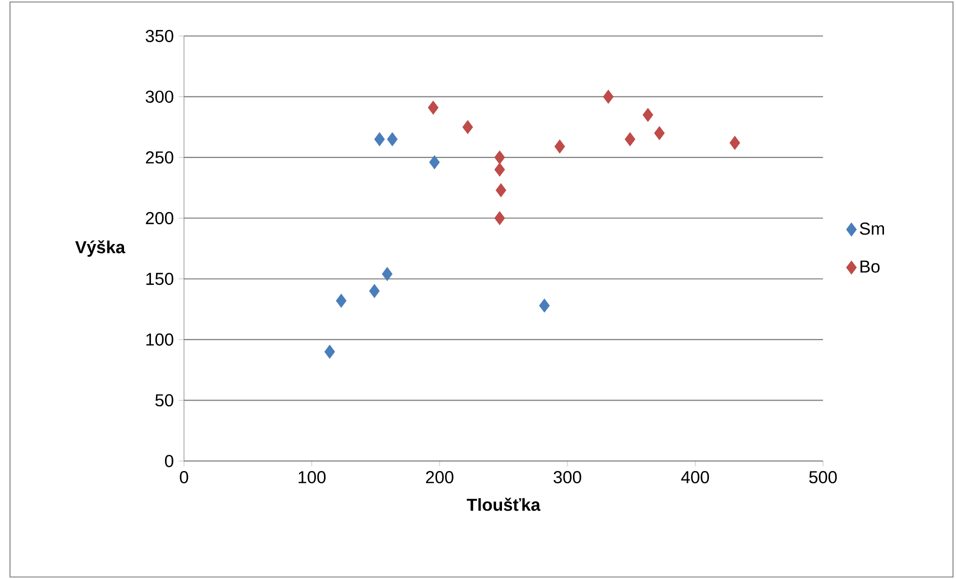  Describe the element at coordinates (503, 504) in the screenshot. I see `x-axis-title: Tloušťka` at that location.